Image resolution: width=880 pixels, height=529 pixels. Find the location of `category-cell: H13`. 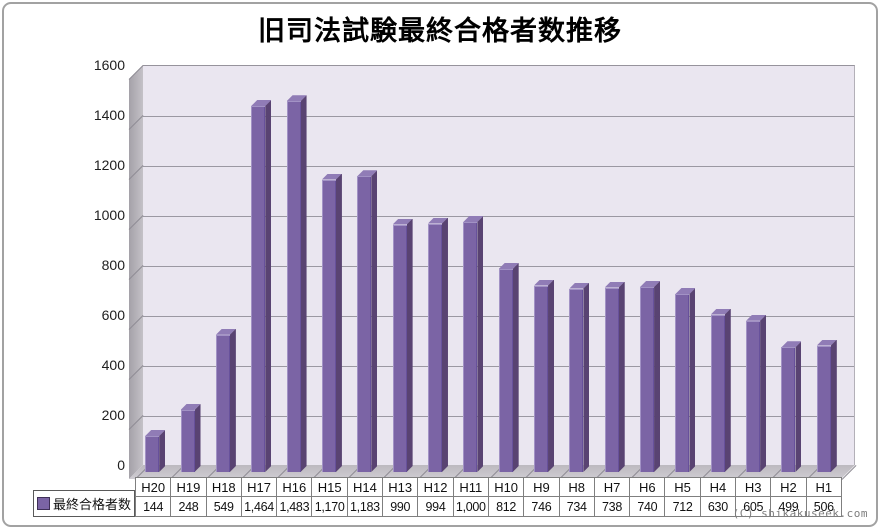

category-cell: H13 is located at coordinates (401, 487).